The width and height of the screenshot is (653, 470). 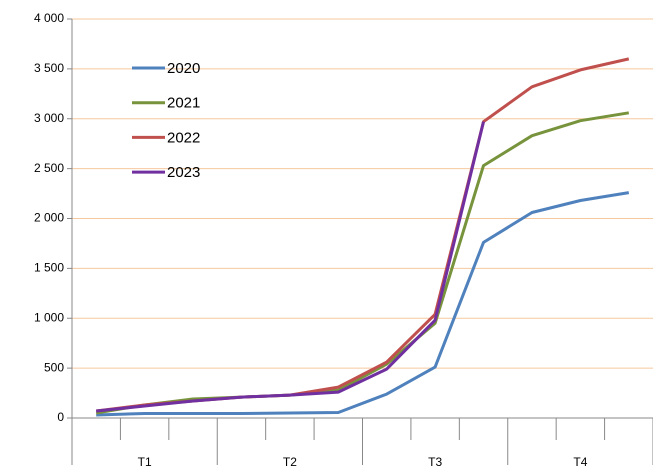 I want to click on legend-label: 2023, so click(x=183, y=172).